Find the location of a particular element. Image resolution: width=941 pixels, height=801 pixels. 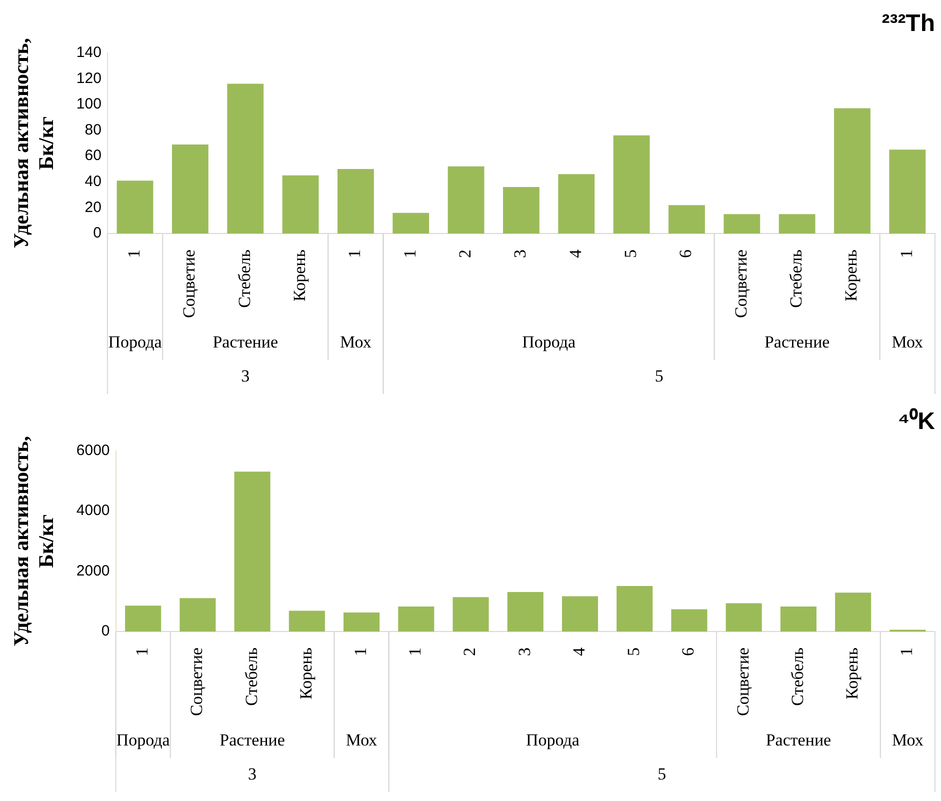

y-tick-label: 60 is located at coordinates (93, 155).